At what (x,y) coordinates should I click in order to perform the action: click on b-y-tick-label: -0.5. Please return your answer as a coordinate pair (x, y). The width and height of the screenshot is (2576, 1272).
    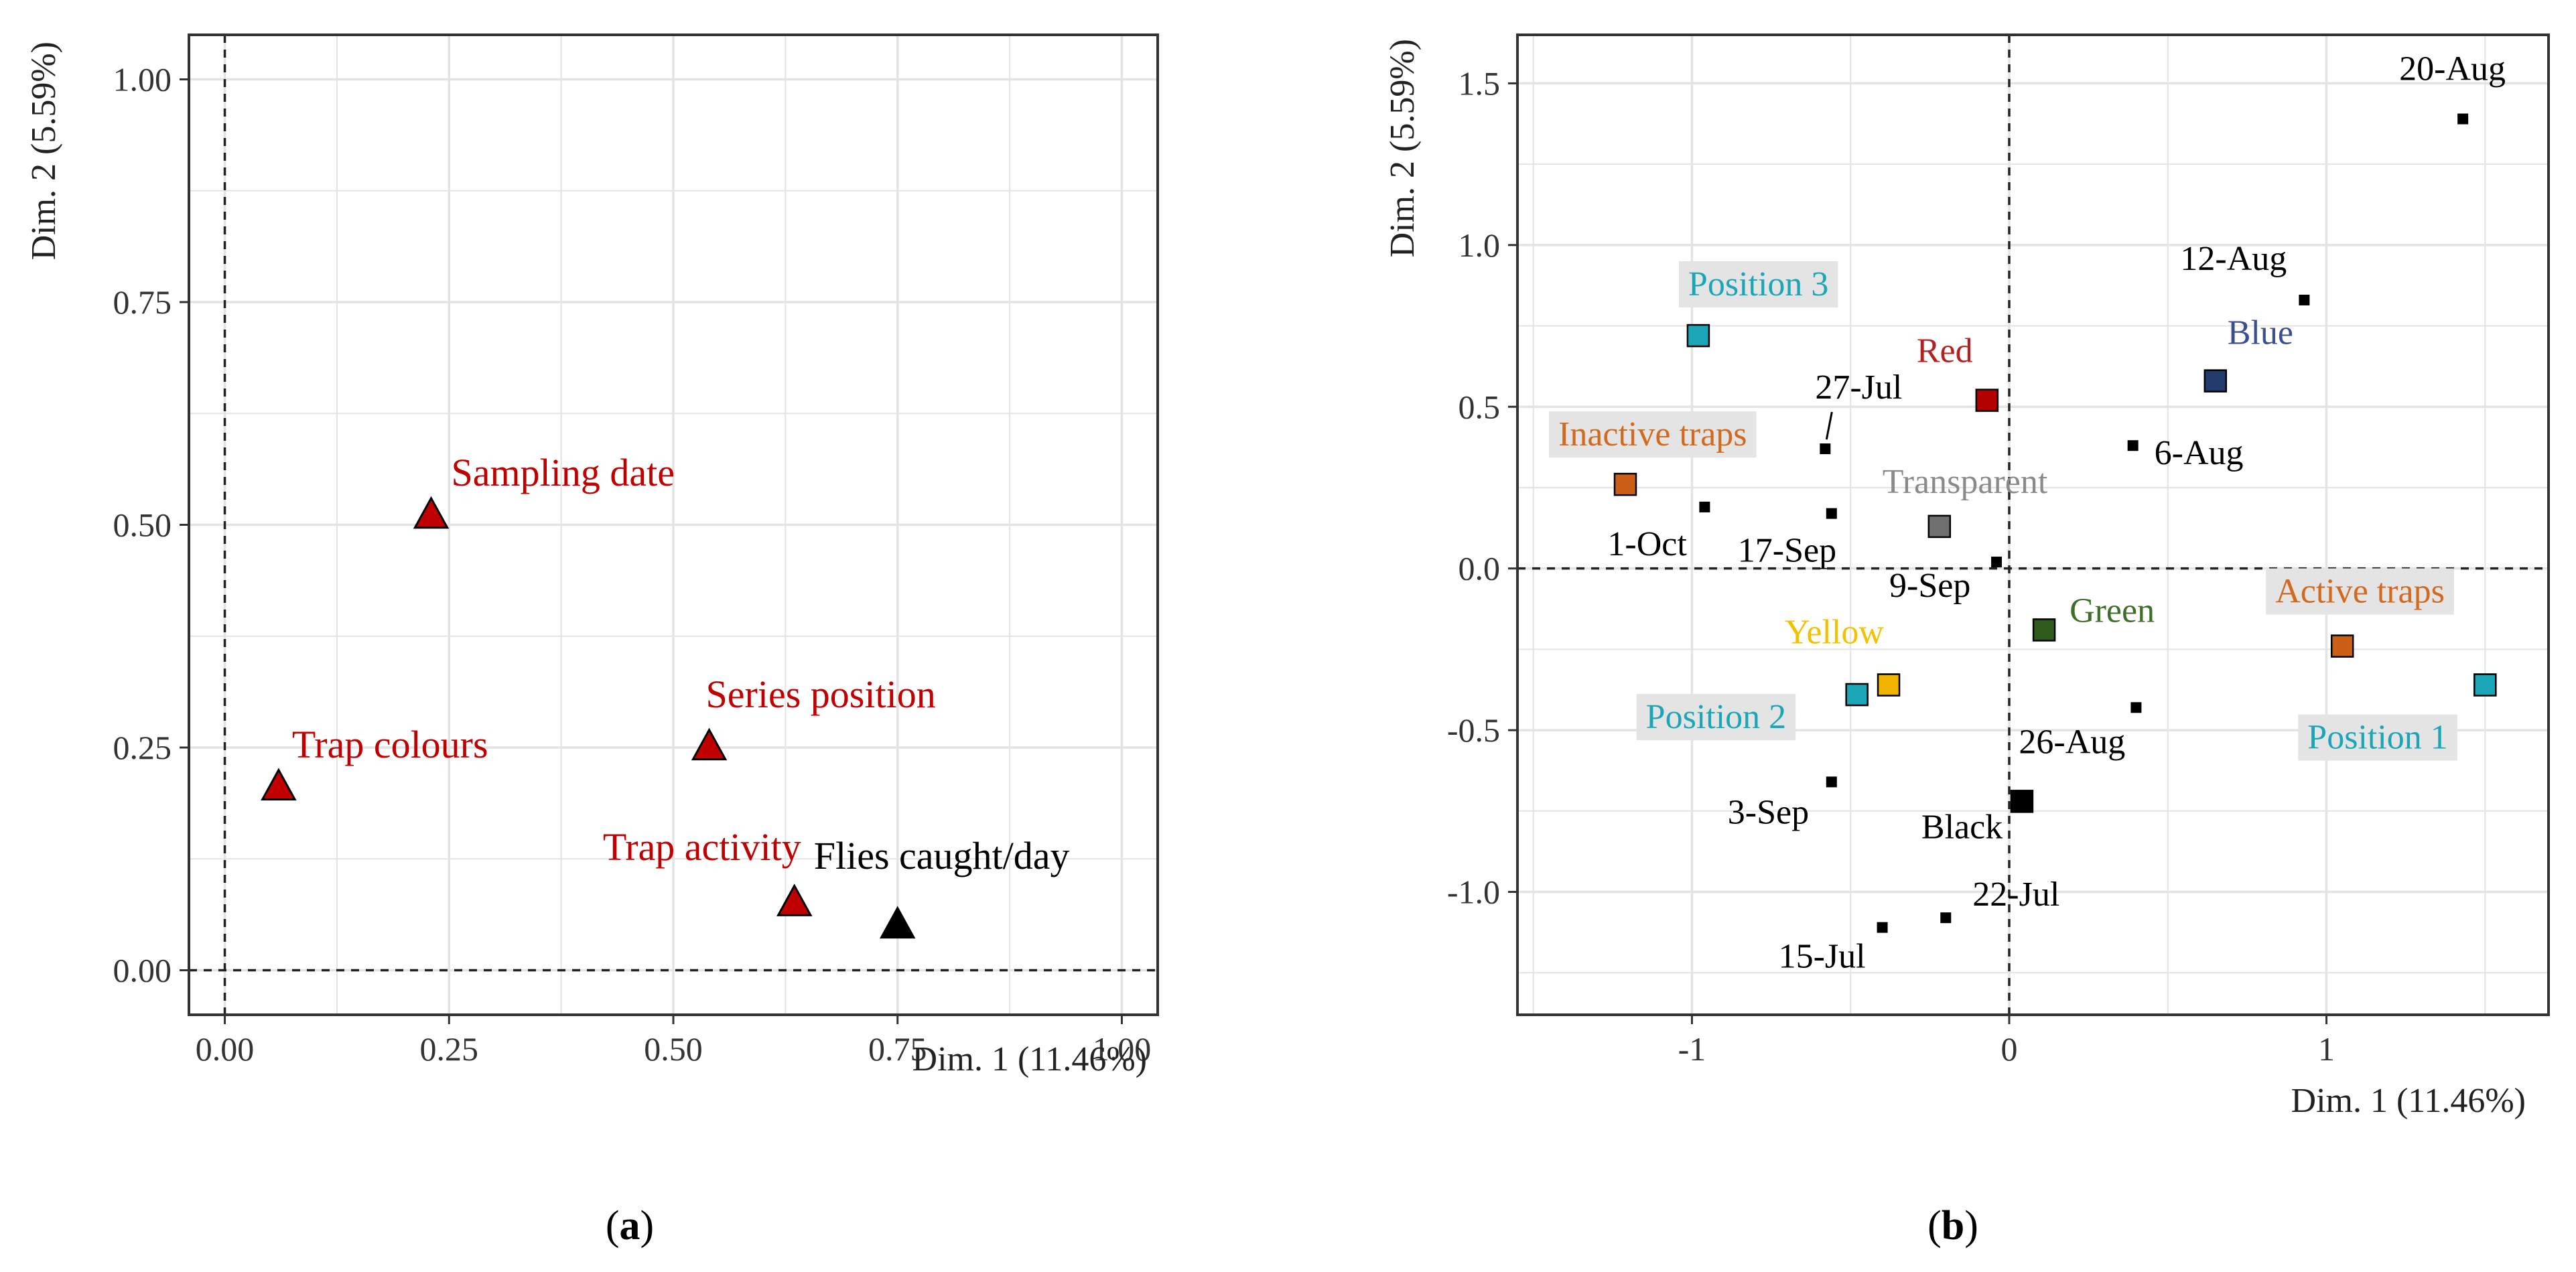
    Looking at the image, I should click on (1474, 730).